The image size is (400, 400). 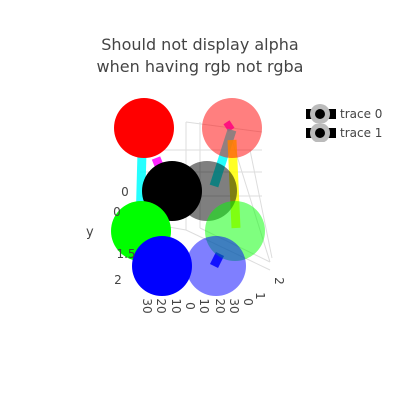 I want to click on chart-title-line-1: Should not display alpha, so click(x=200, y=44).